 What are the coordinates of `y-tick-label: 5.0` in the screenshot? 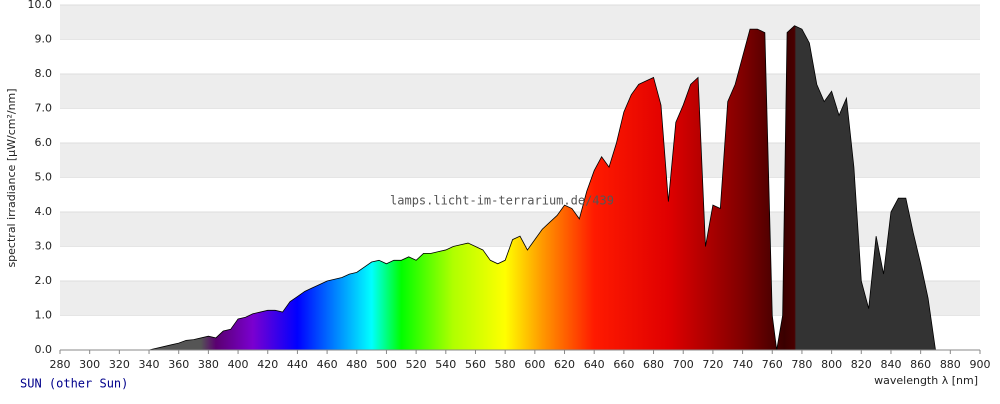 It's located at (44, 177).